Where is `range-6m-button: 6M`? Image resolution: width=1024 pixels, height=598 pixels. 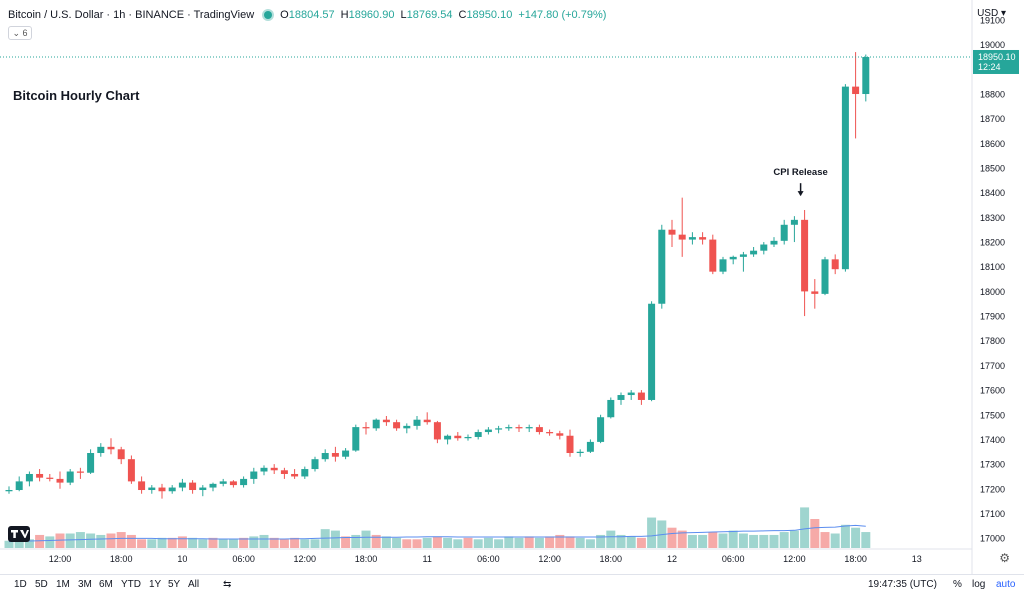
range-6m-button: 6M is located at coordinates (106, 584).